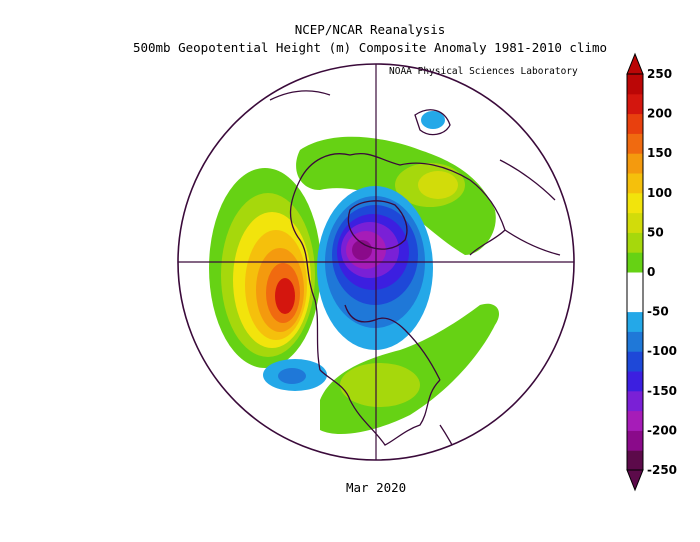 The height and width of the screenshot is (542, 700). What do you see at coordinates (662, 391) in the screenshot?
I see `colorbar-tick-label: -150` at bounding box center [662, 391].